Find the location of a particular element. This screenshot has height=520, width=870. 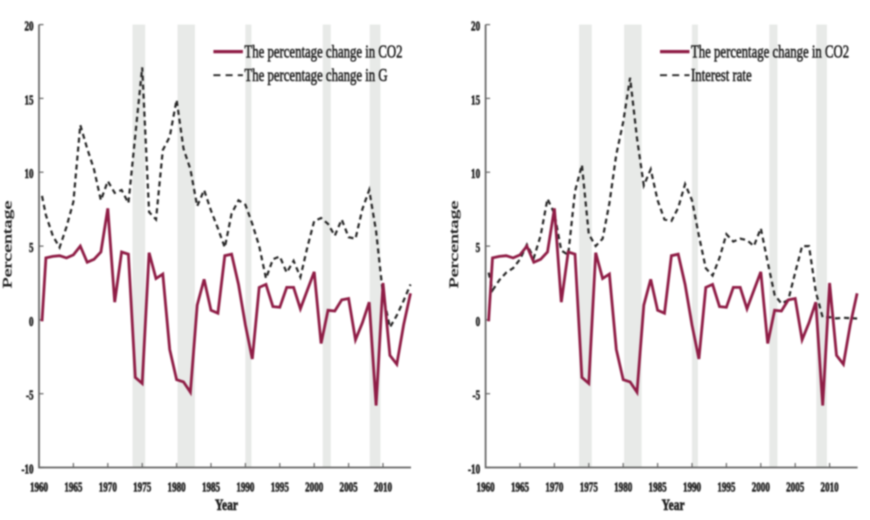

svg-text: The percentage change in G is located at coordinates (315, 76).